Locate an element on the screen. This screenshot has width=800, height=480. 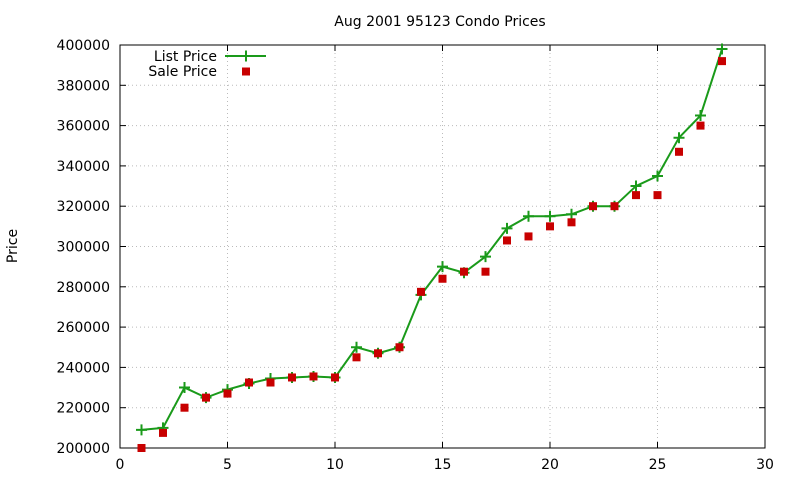
y-axis-label: Price is located at coordinates (13, 246).